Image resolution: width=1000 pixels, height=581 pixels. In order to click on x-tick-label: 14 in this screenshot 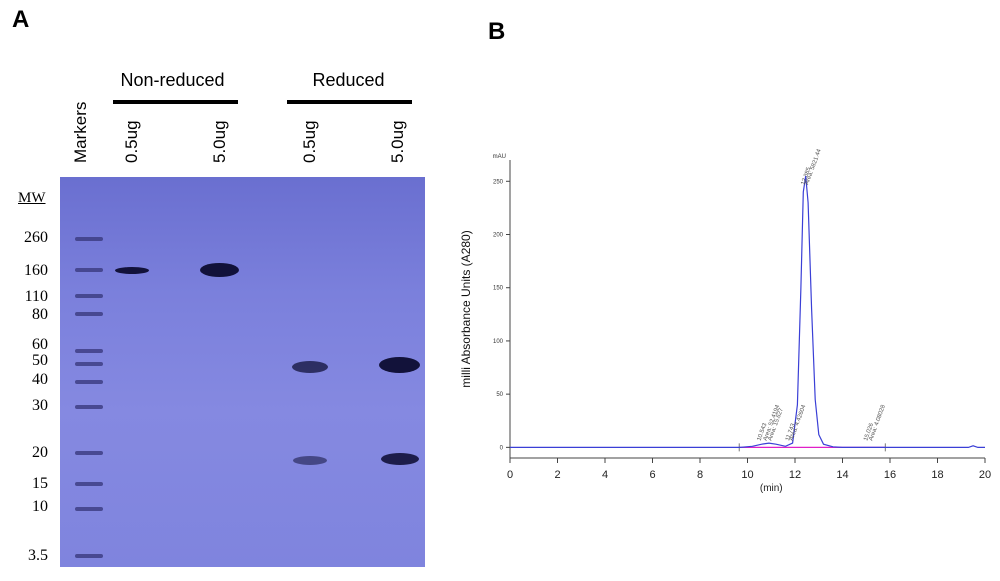, I will do `click(842, 475)`.